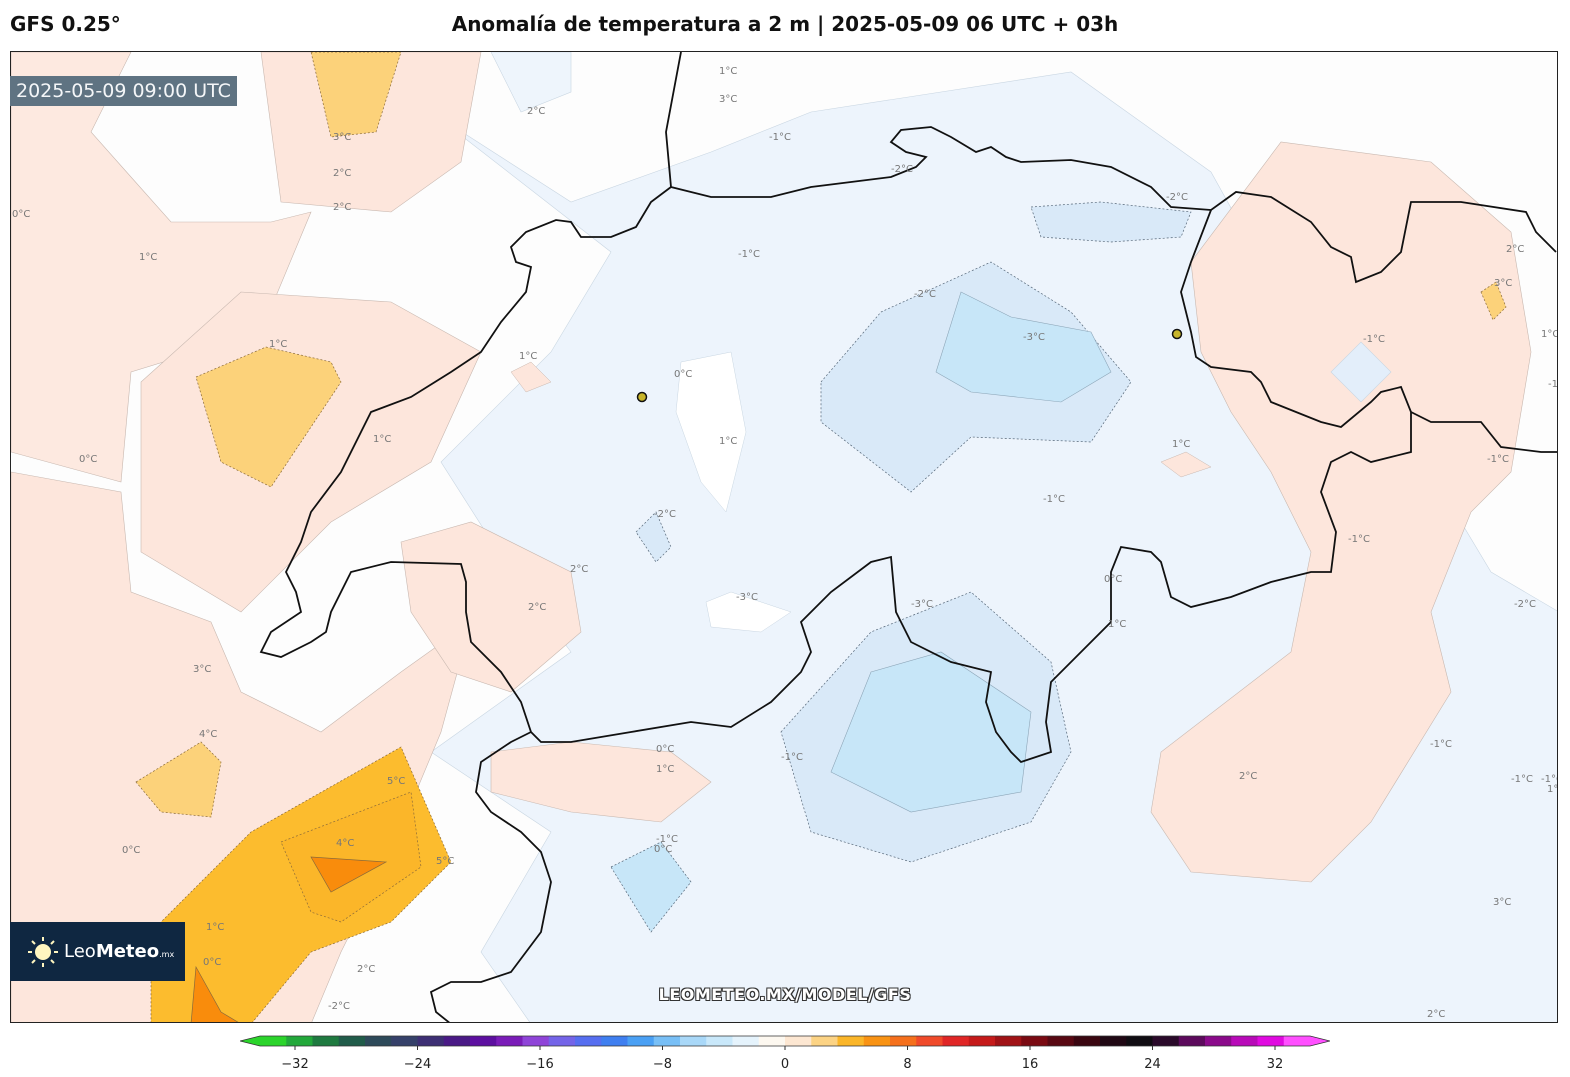  Describe the element at coordinates (345, 843) in the screenshot. I see `contour-label: 4°C` at that location.